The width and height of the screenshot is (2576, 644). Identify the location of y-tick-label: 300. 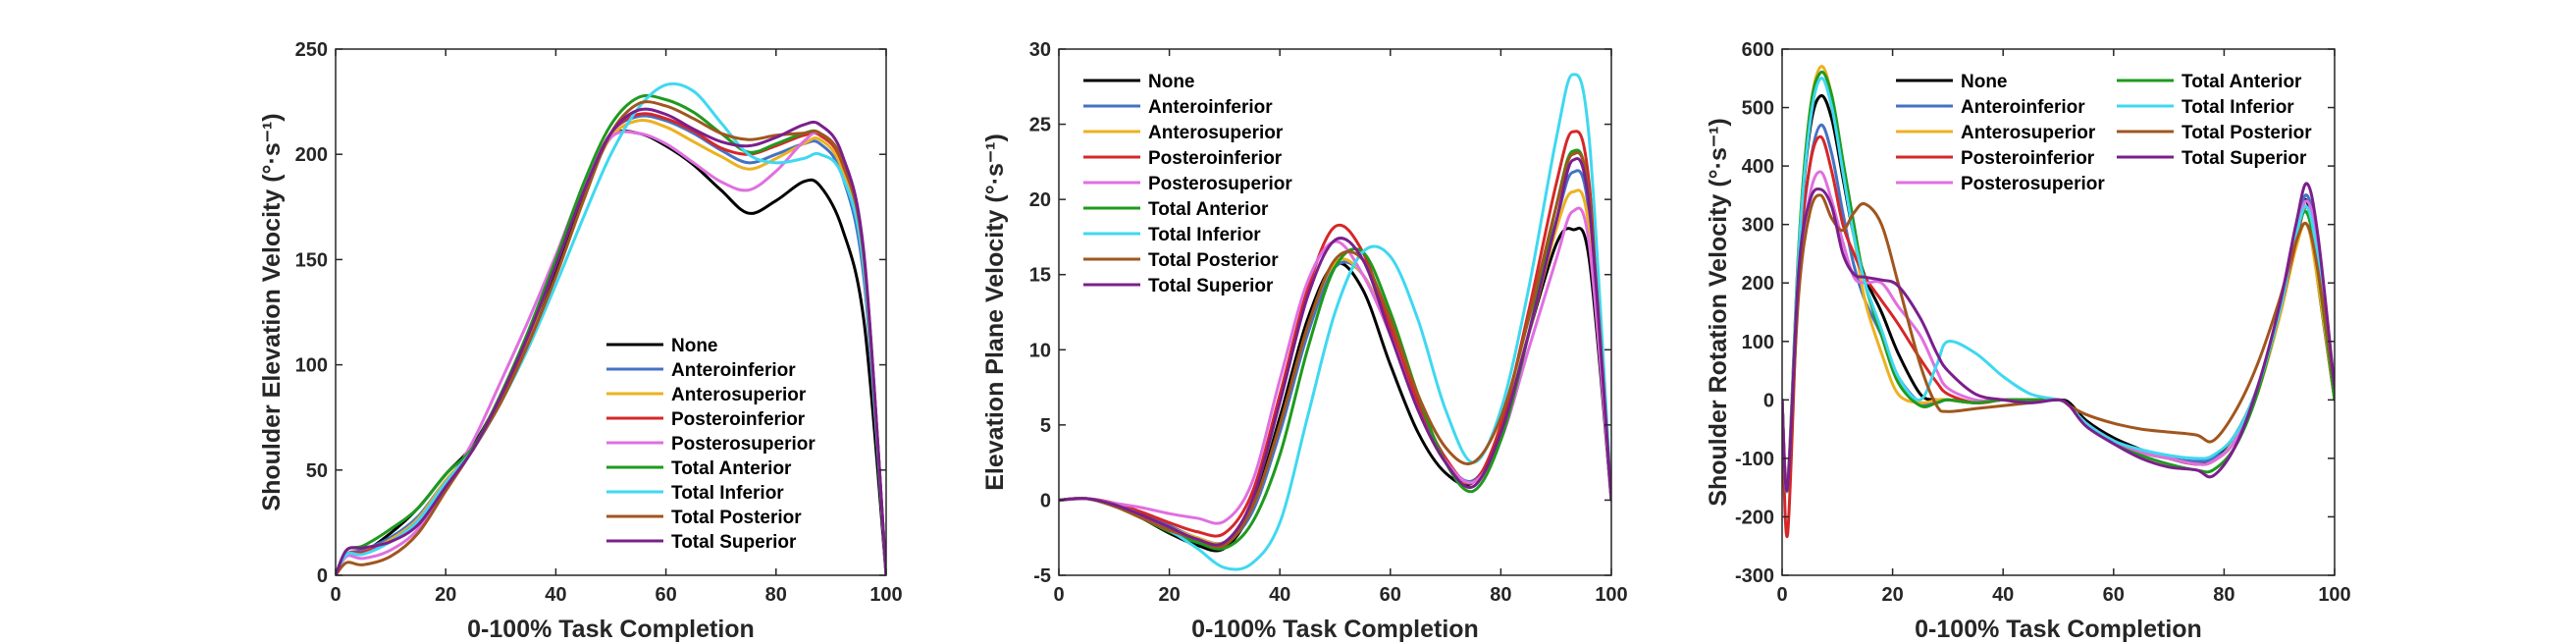
(1758, 226).